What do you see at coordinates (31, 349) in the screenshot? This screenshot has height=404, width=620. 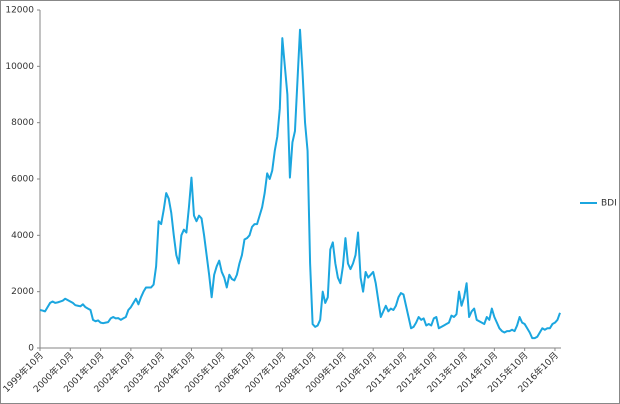 I see `y-tick-label: 0` at bounding box center [31, 349].